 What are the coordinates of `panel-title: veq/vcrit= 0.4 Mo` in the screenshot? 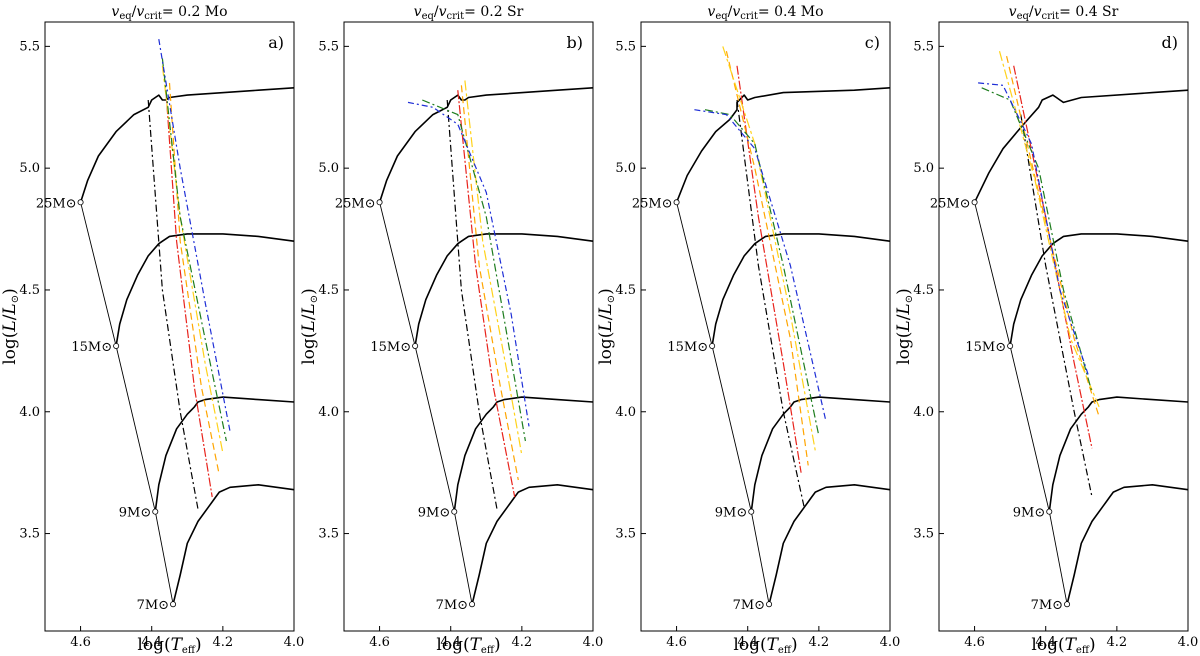 It's located at (765, 13).